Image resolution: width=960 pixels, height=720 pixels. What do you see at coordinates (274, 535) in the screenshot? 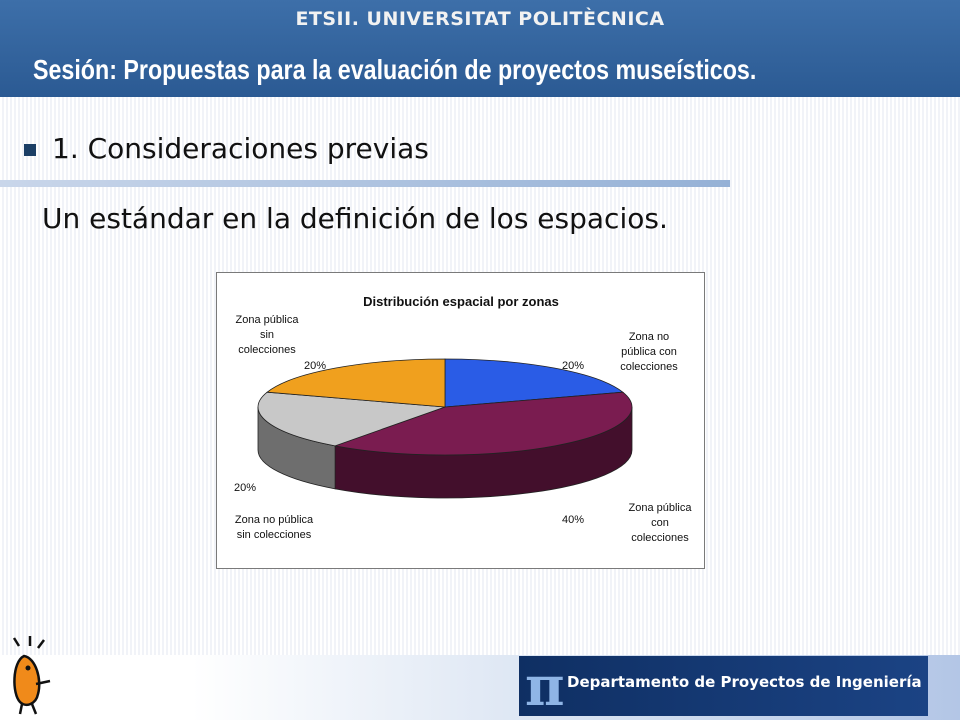
I see `category-label: sin colecciones` at bounding box center [274, 535].